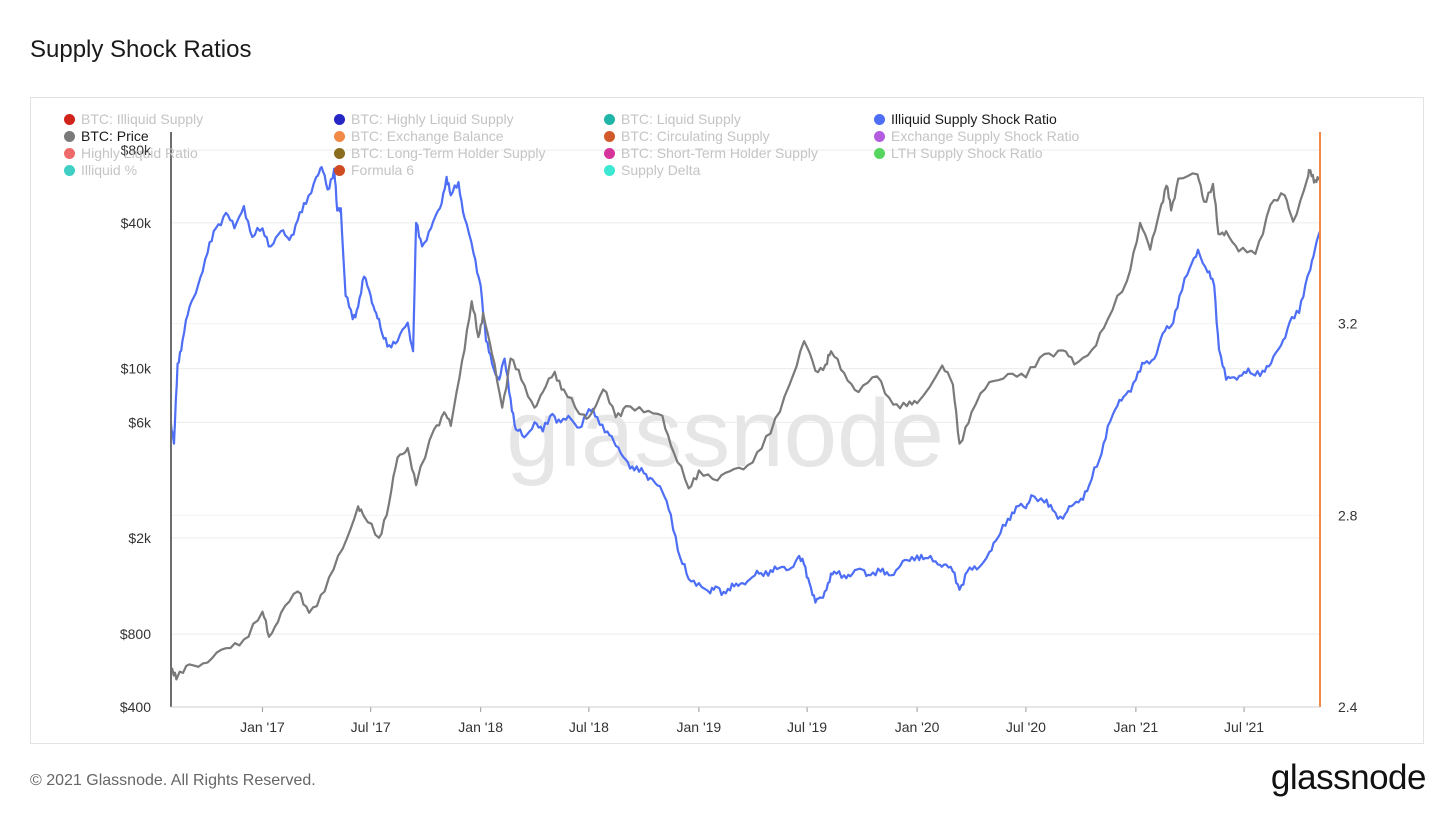  Describe the element at coordinates (115, 136) in the screenshot. I see `legend-label: BTC: Price` at that location.